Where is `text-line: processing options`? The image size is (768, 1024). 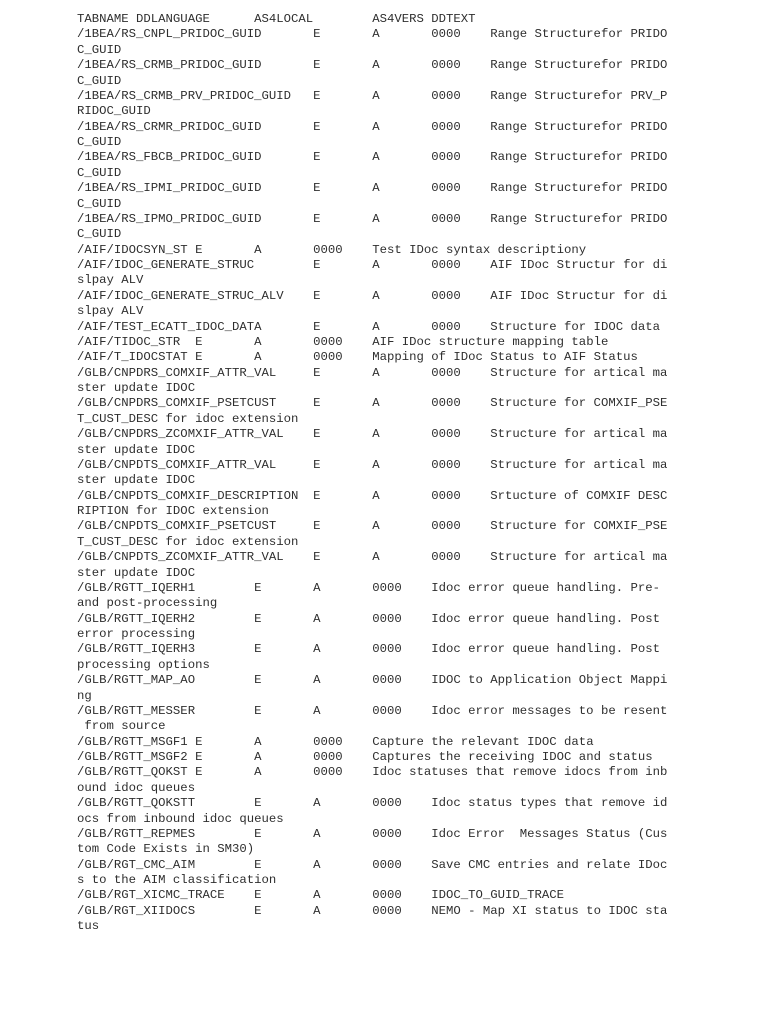 text-line: processing options is located at coordinates (143, 664).